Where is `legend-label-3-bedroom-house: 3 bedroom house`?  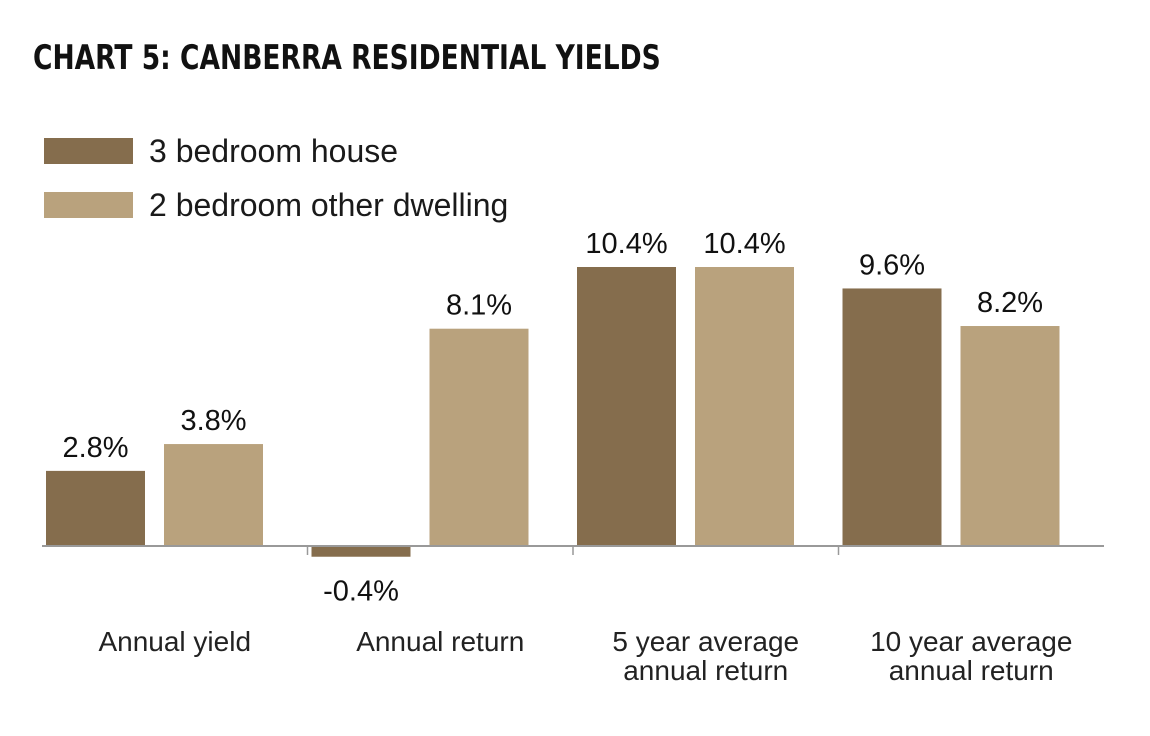
legend-label-3-bedroom-house: 3 bedroom house is located at coordinates (274, 150).